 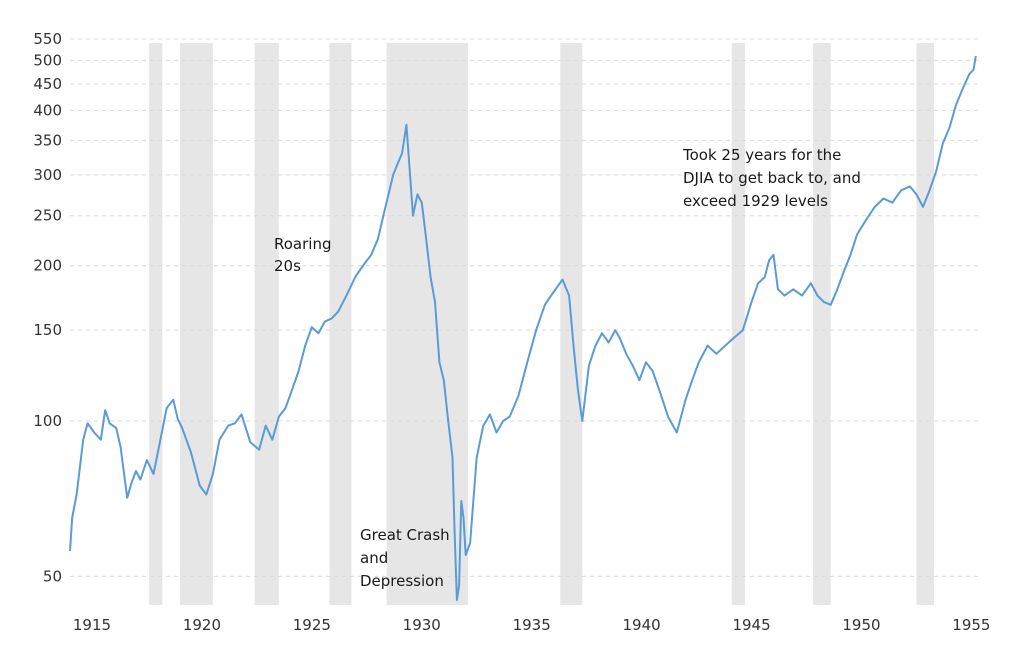 What do you see at coordinates (202, 625) in the screenshot?
I see `x-tick-label: 1920` at bounding box center [202, 625].